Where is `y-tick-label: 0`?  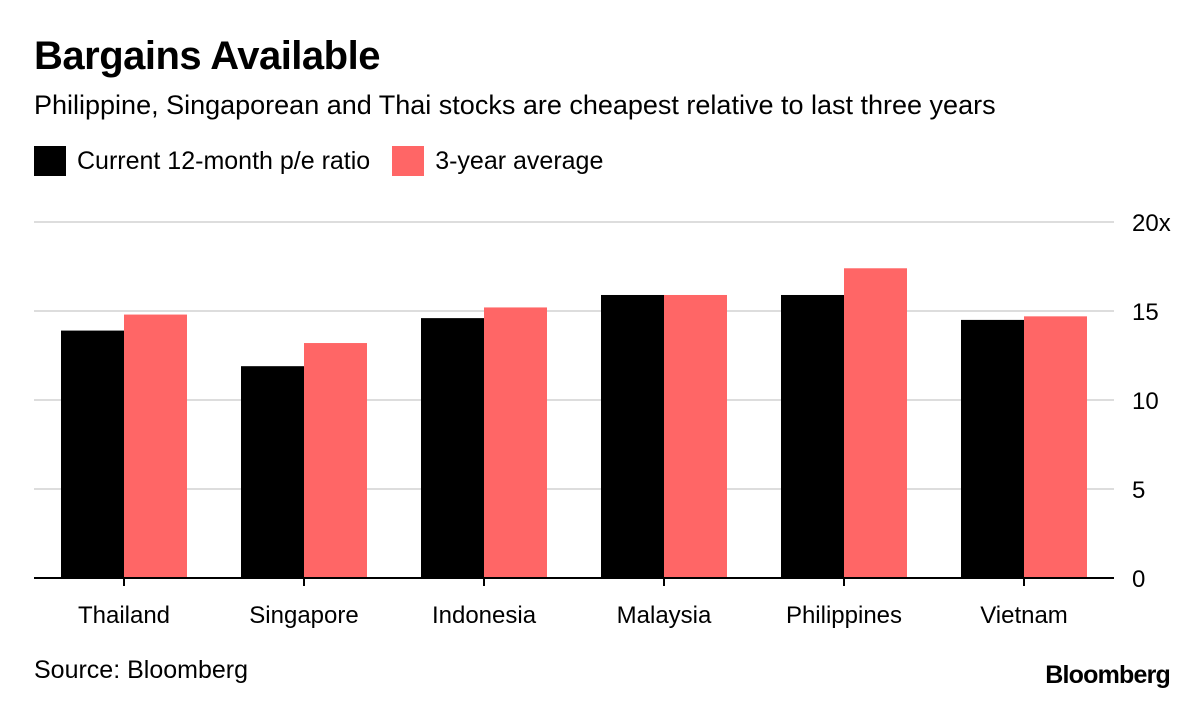
y-tick-label: 0 is located at coordinates (1138, 579).